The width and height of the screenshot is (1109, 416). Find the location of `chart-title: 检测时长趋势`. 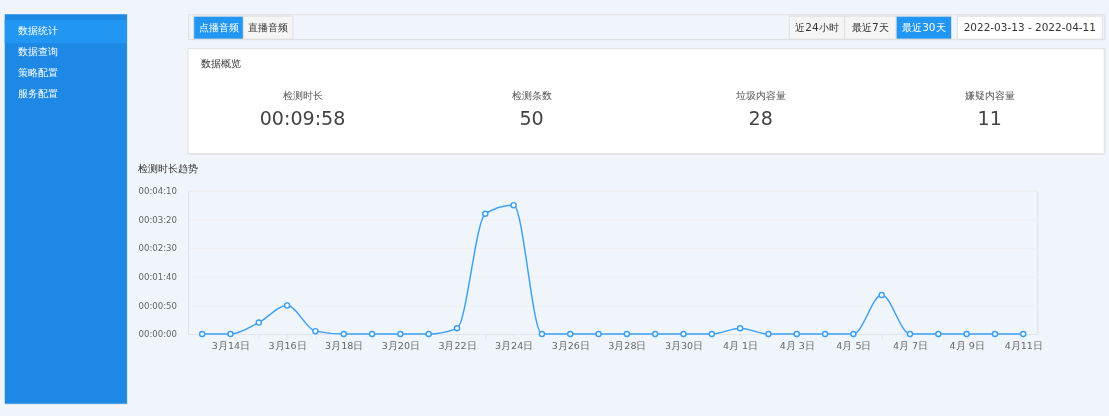

chart-title: 检测时长趋势 is located at coordinates (167, 167).